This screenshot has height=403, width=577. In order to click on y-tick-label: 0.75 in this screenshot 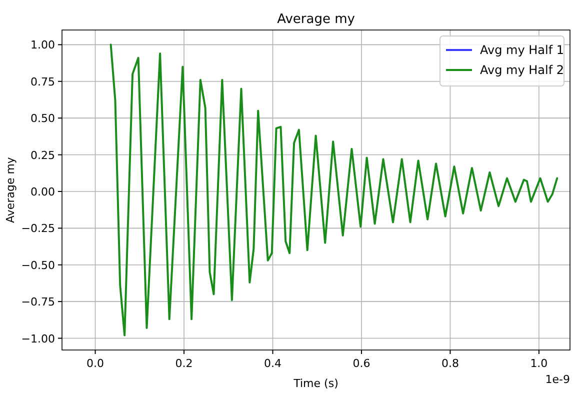, I will do `click(42, 81)`.